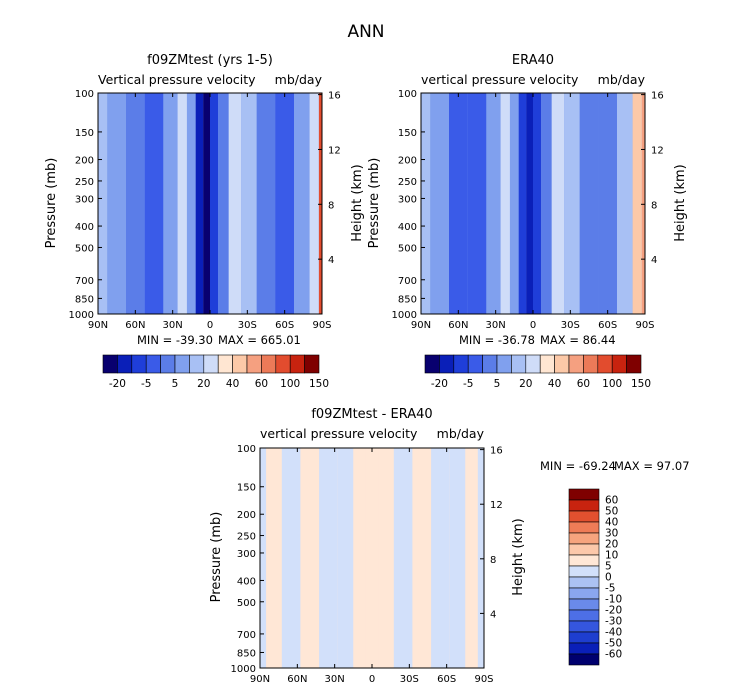 This screenshot has height=693, width=733. I want to click on colorbar-label: 30, so click(611, 534).